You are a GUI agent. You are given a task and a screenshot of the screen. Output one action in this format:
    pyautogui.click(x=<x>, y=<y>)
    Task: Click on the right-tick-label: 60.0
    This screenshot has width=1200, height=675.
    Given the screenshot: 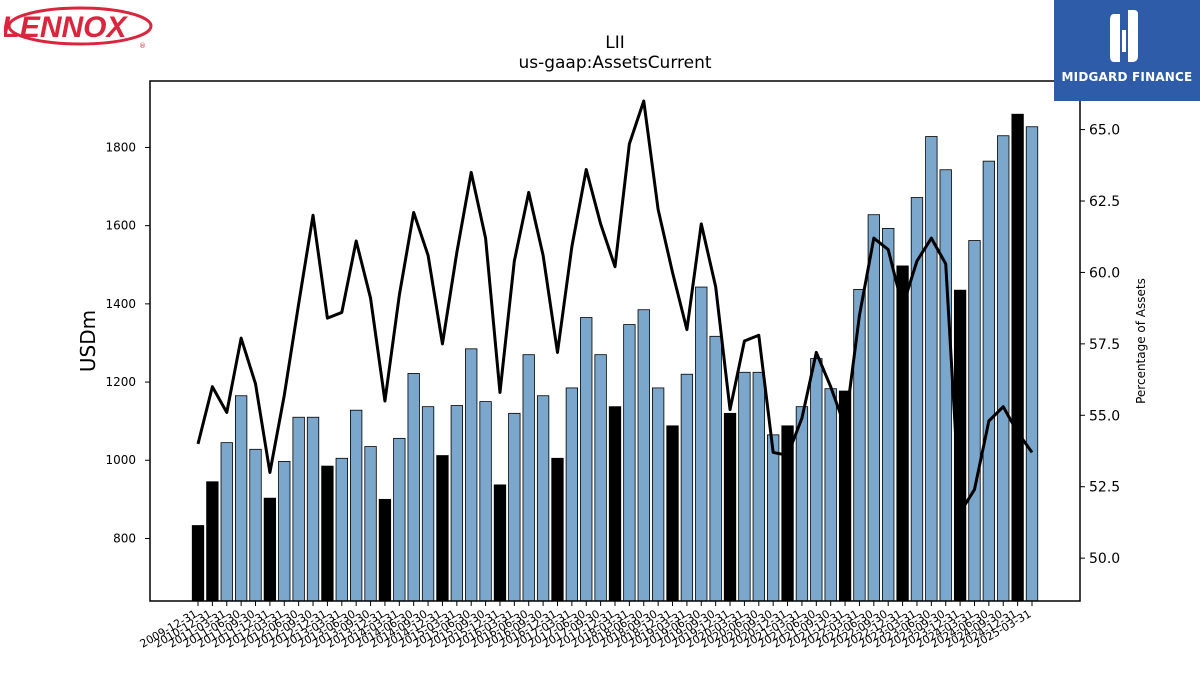 What is the action you would take?
    pyautogui.click(x=1104, y=273)
    